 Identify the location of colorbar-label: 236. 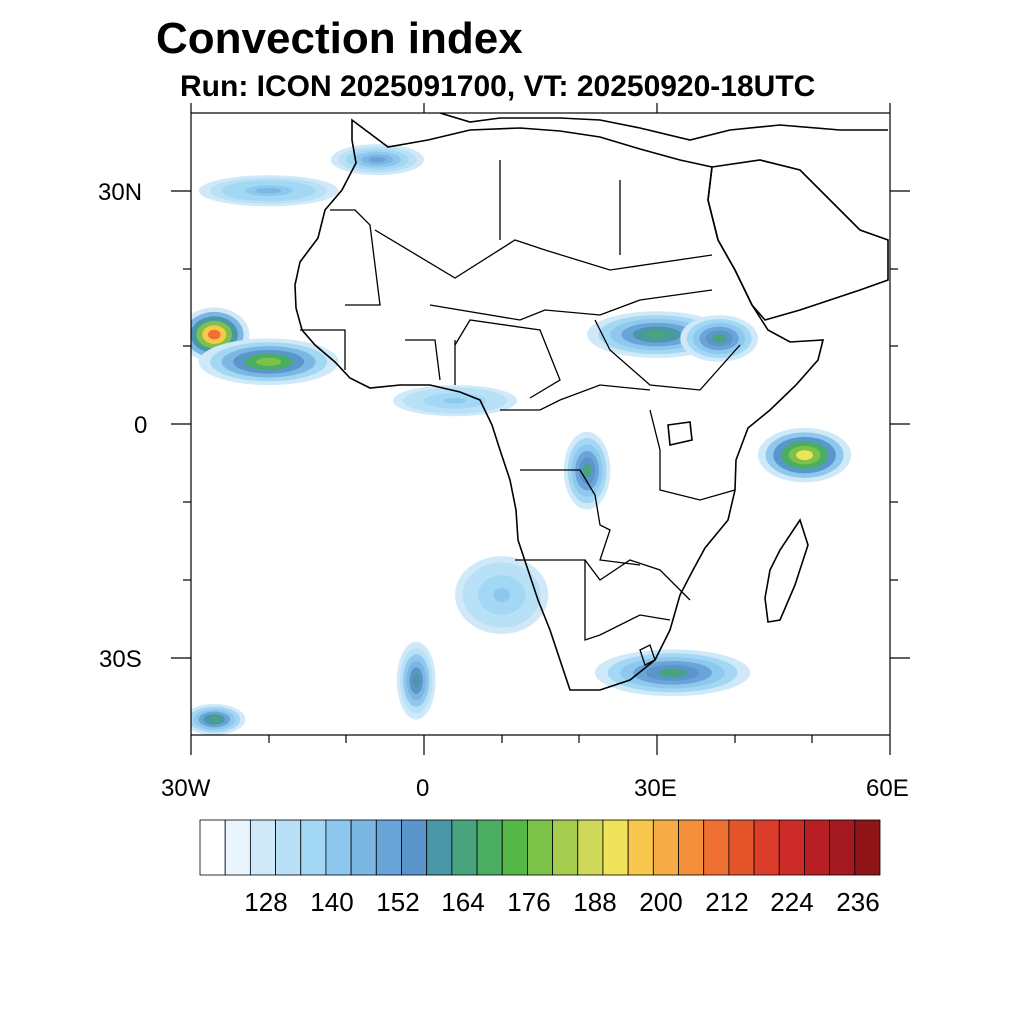
(858, 902).